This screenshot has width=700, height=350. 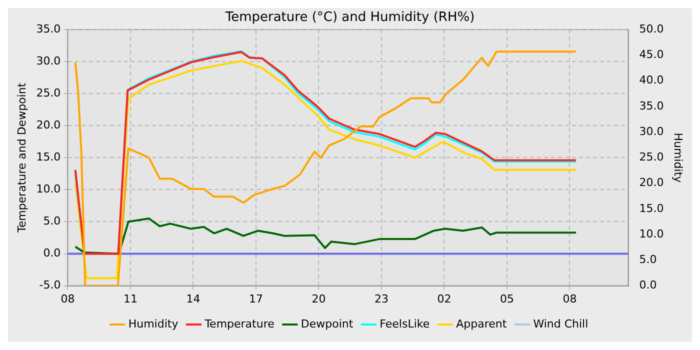 I want to click on y-tick-label: 5.0, so click(x=52, y=221).